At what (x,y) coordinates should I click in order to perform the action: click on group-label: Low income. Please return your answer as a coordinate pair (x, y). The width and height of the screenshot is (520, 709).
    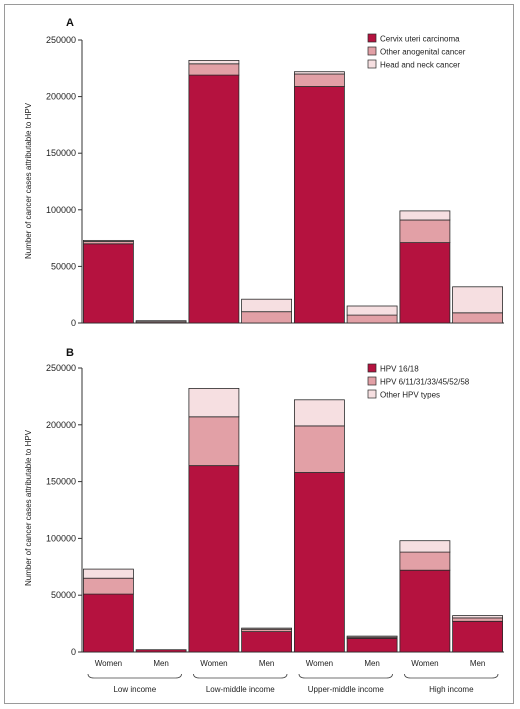
    Looking at the image, I should click on (134, 689).